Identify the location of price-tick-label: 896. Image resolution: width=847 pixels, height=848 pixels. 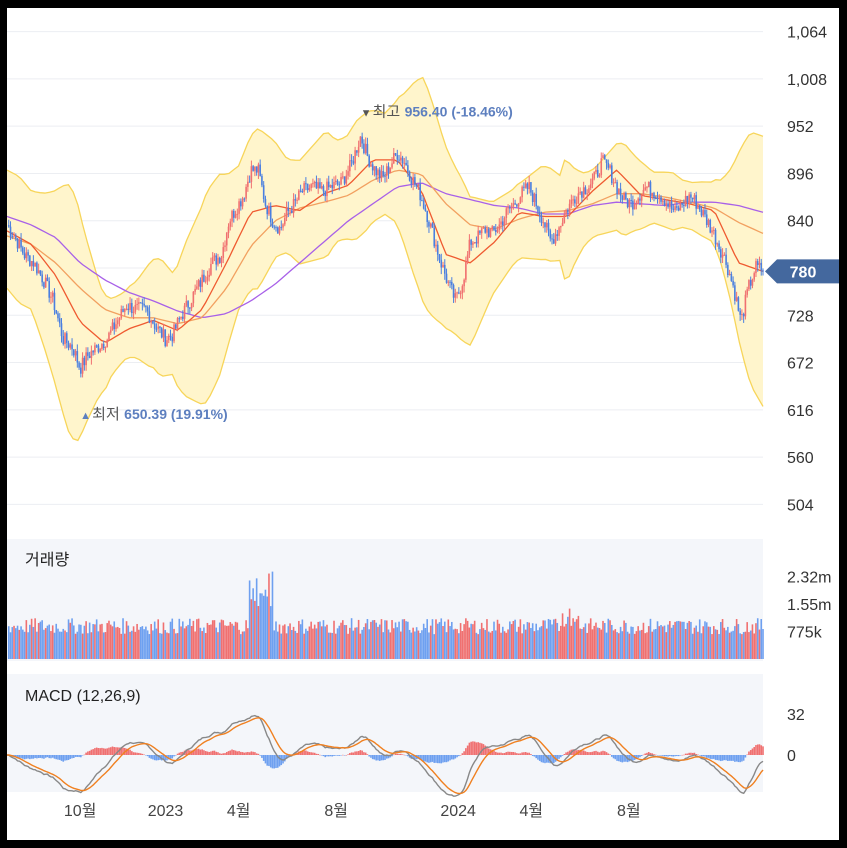
(800, 174).